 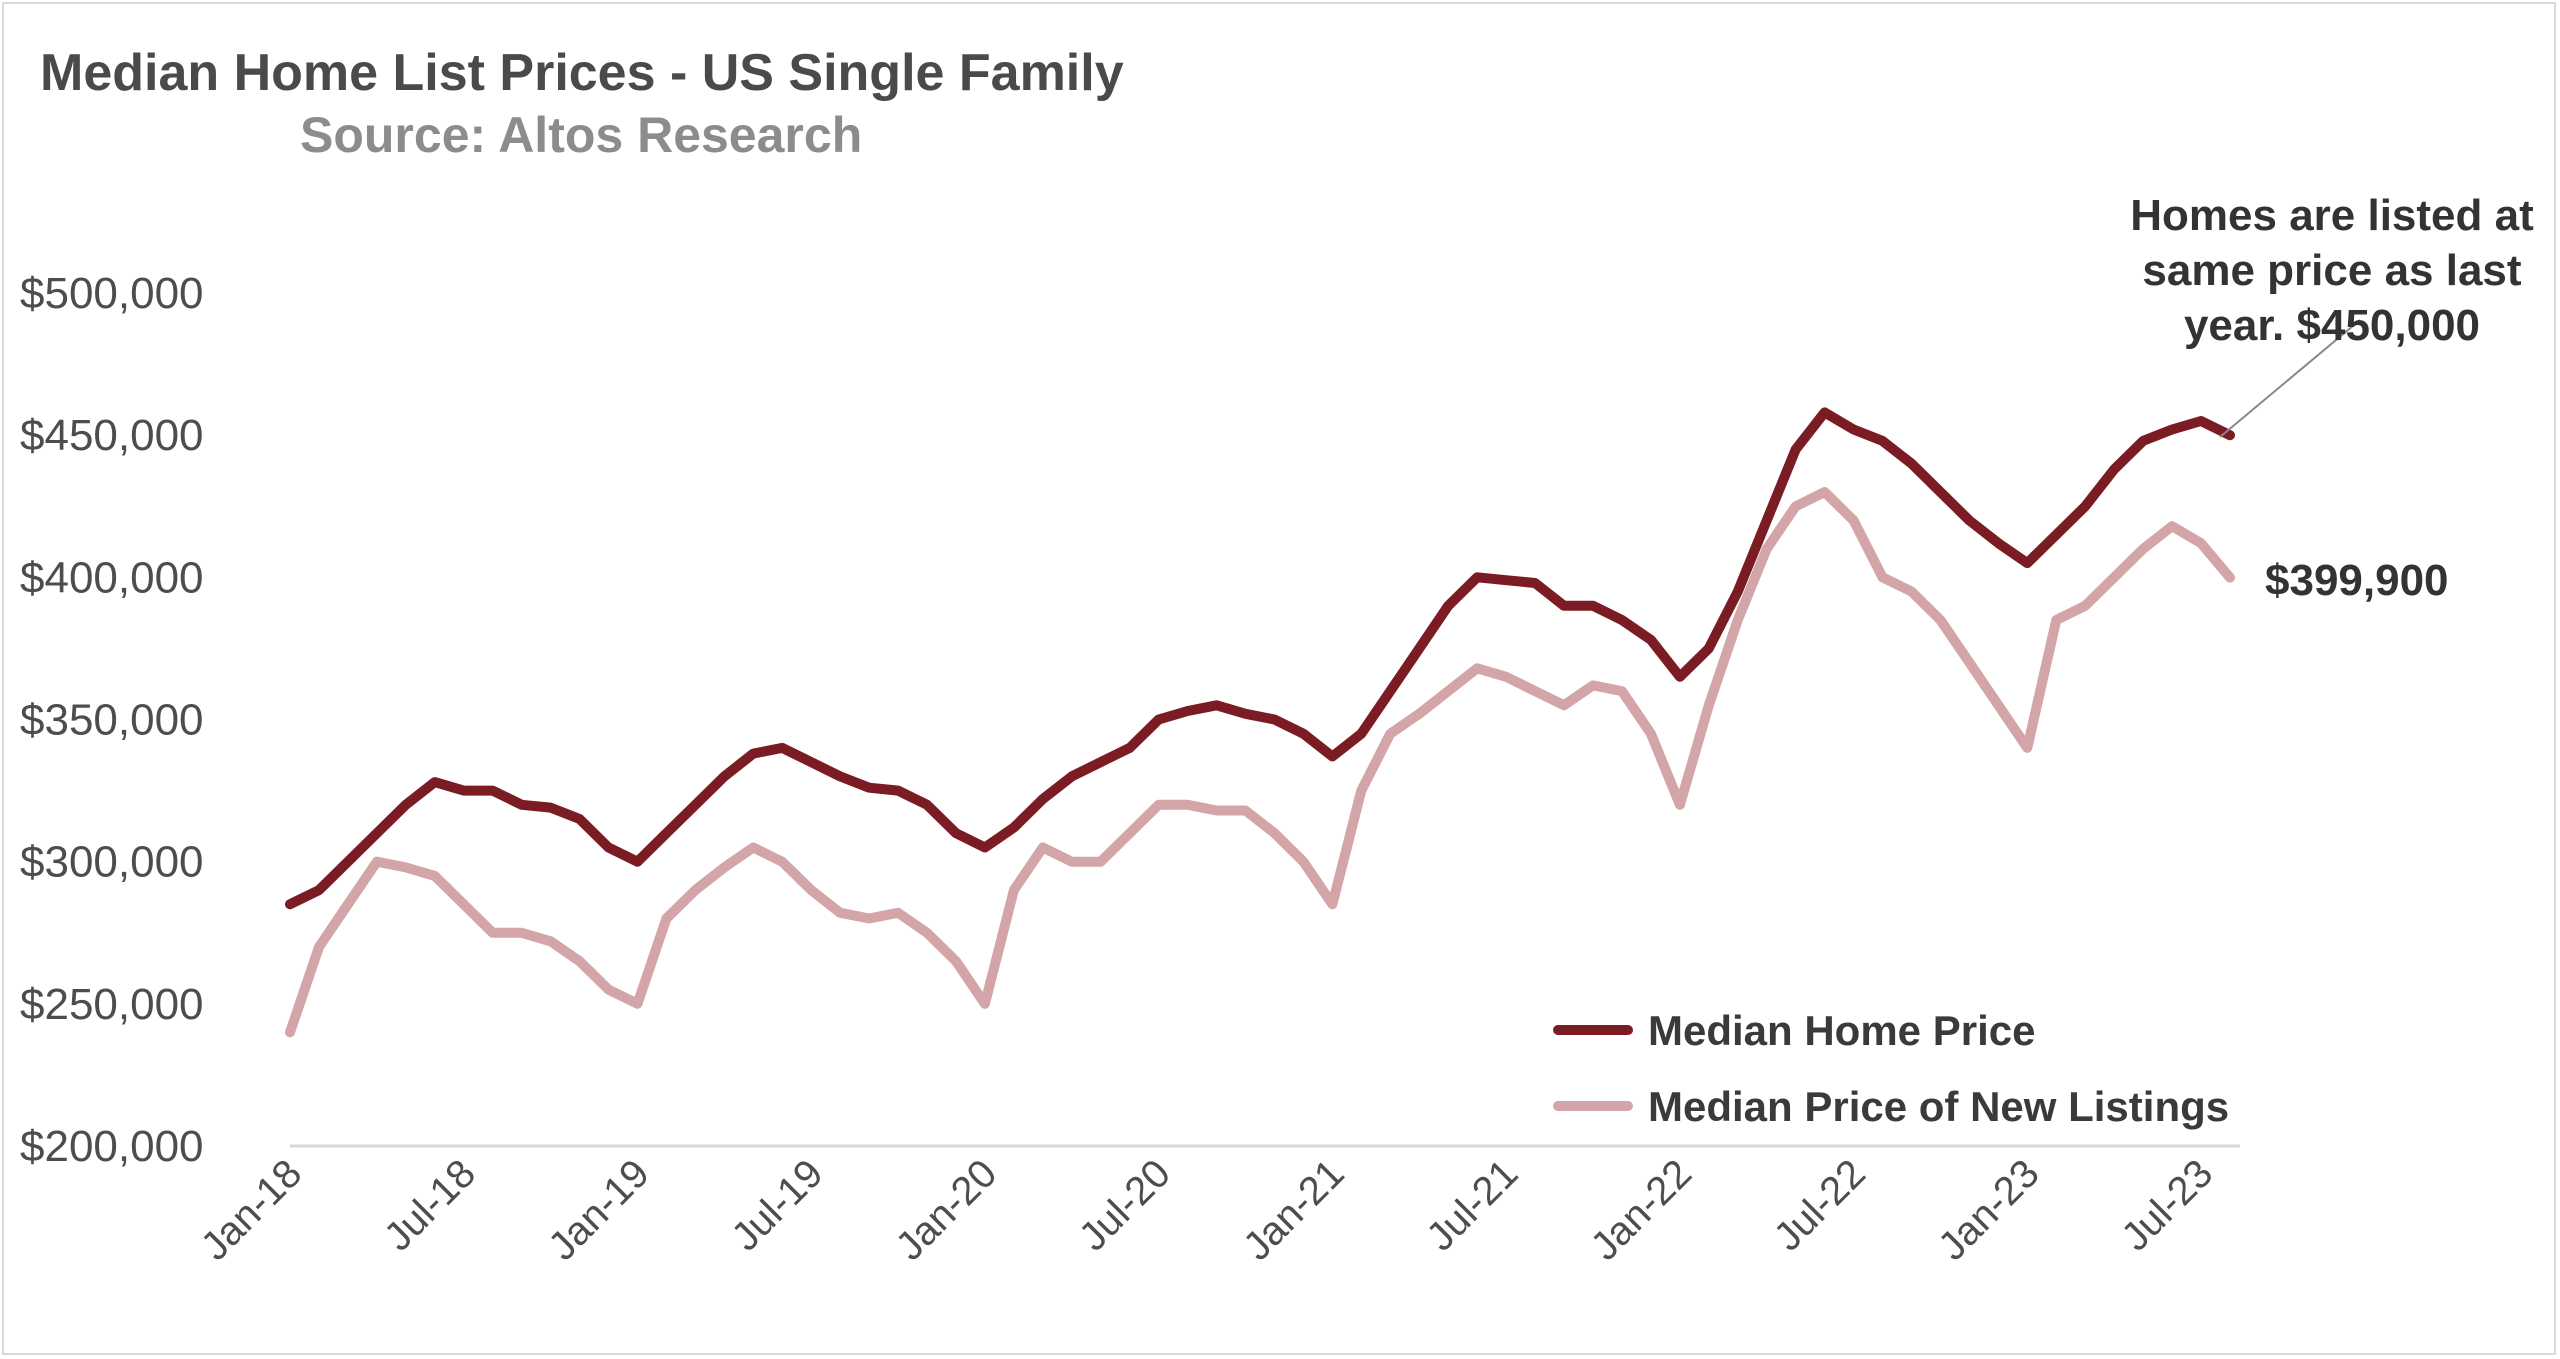 I want to click on x-tick-label: Jan-19, so click(x=599, y=1210).